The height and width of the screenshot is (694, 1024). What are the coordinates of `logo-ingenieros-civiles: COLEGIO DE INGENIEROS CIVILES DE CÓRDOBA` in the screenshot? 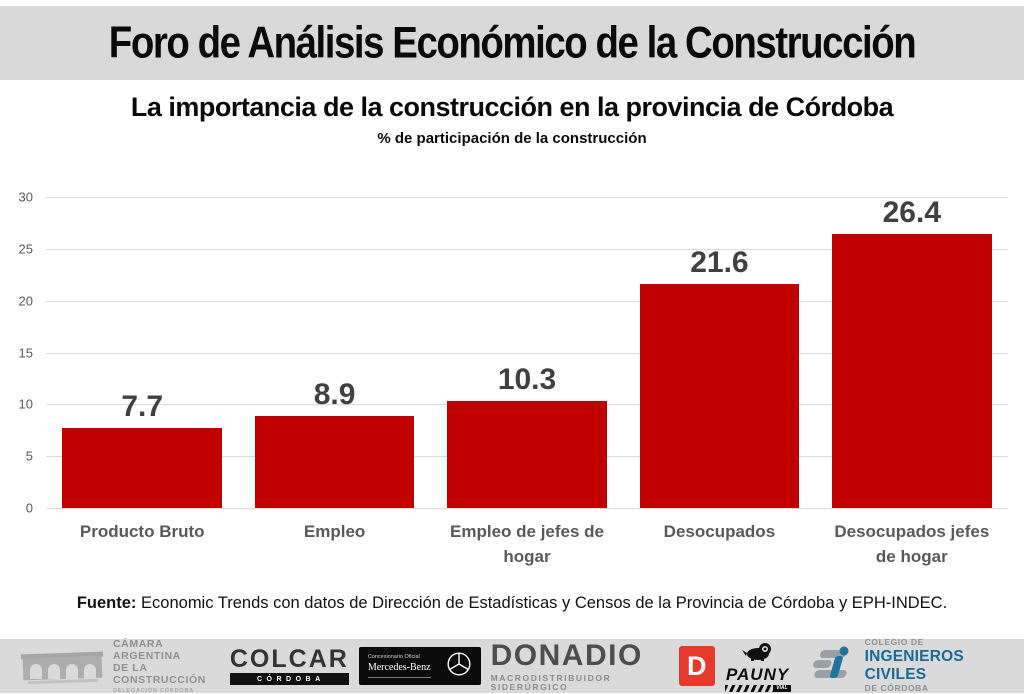 It's located at (903, 665).